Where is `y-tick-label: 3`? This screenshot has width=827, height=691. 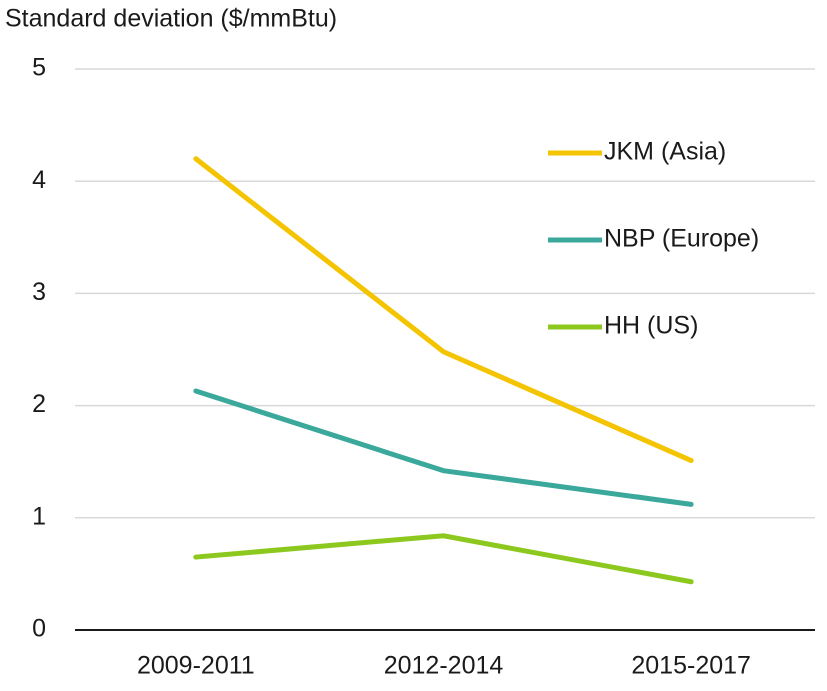
y-tick-label: 3 is located at coordinates (39, 292).